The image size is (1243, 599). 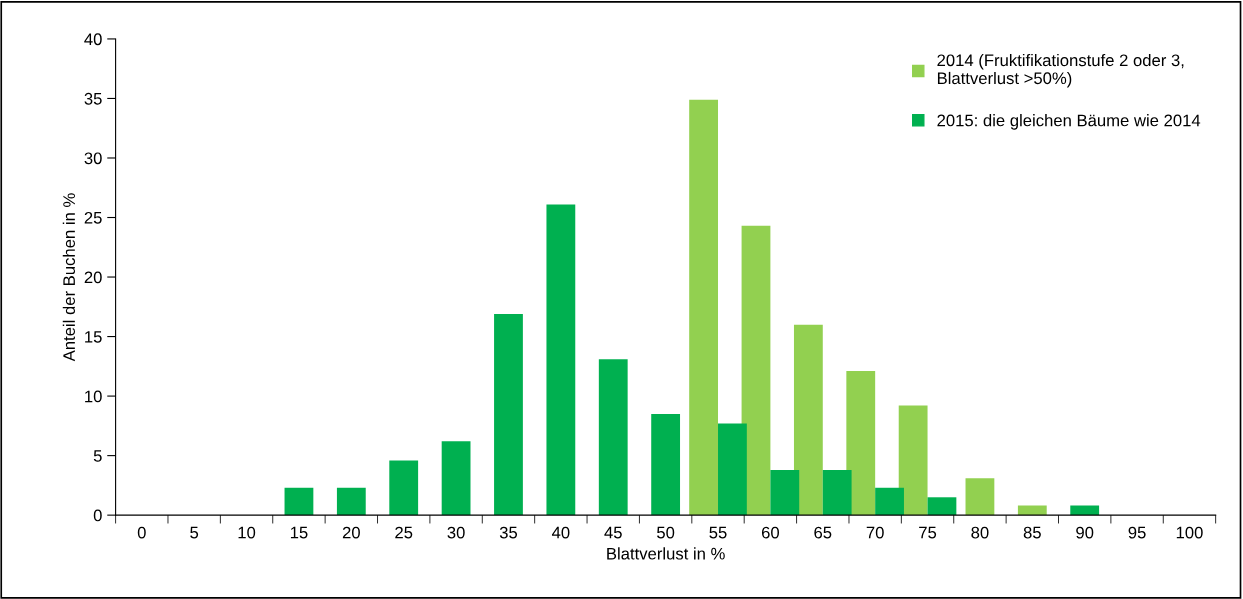 What do you see at coordinates (194, 532) in the screenshot?
I see `x-tick-label: 5` at bounding box center [194, 532].